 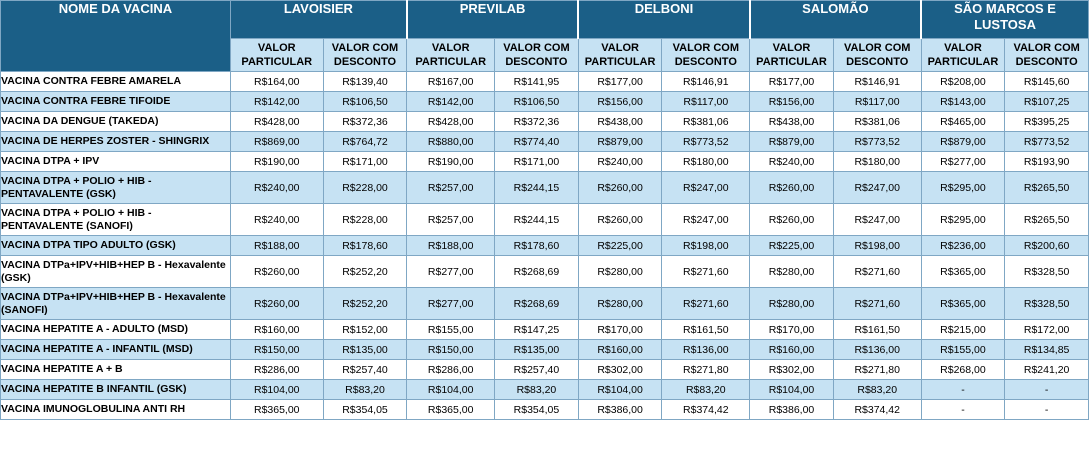 What do you see at coordinates (620, 349) in the screenshot?
I see `valor-particular-cell: R$160,00` at bounding box center [620, 349].